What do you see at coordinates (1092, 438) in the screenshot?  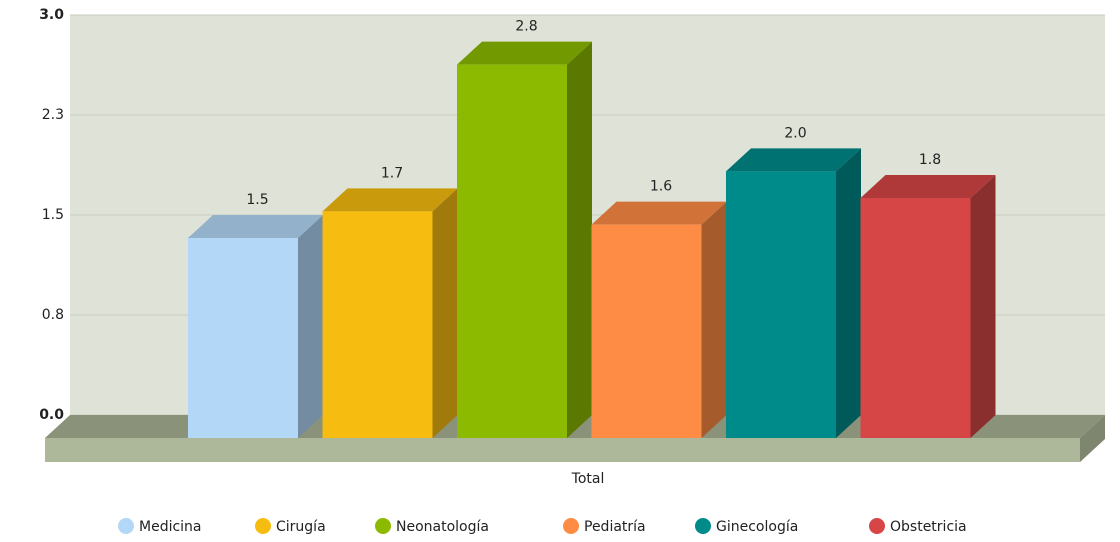 I see `floor-side` at bounding box center [1092, 438].